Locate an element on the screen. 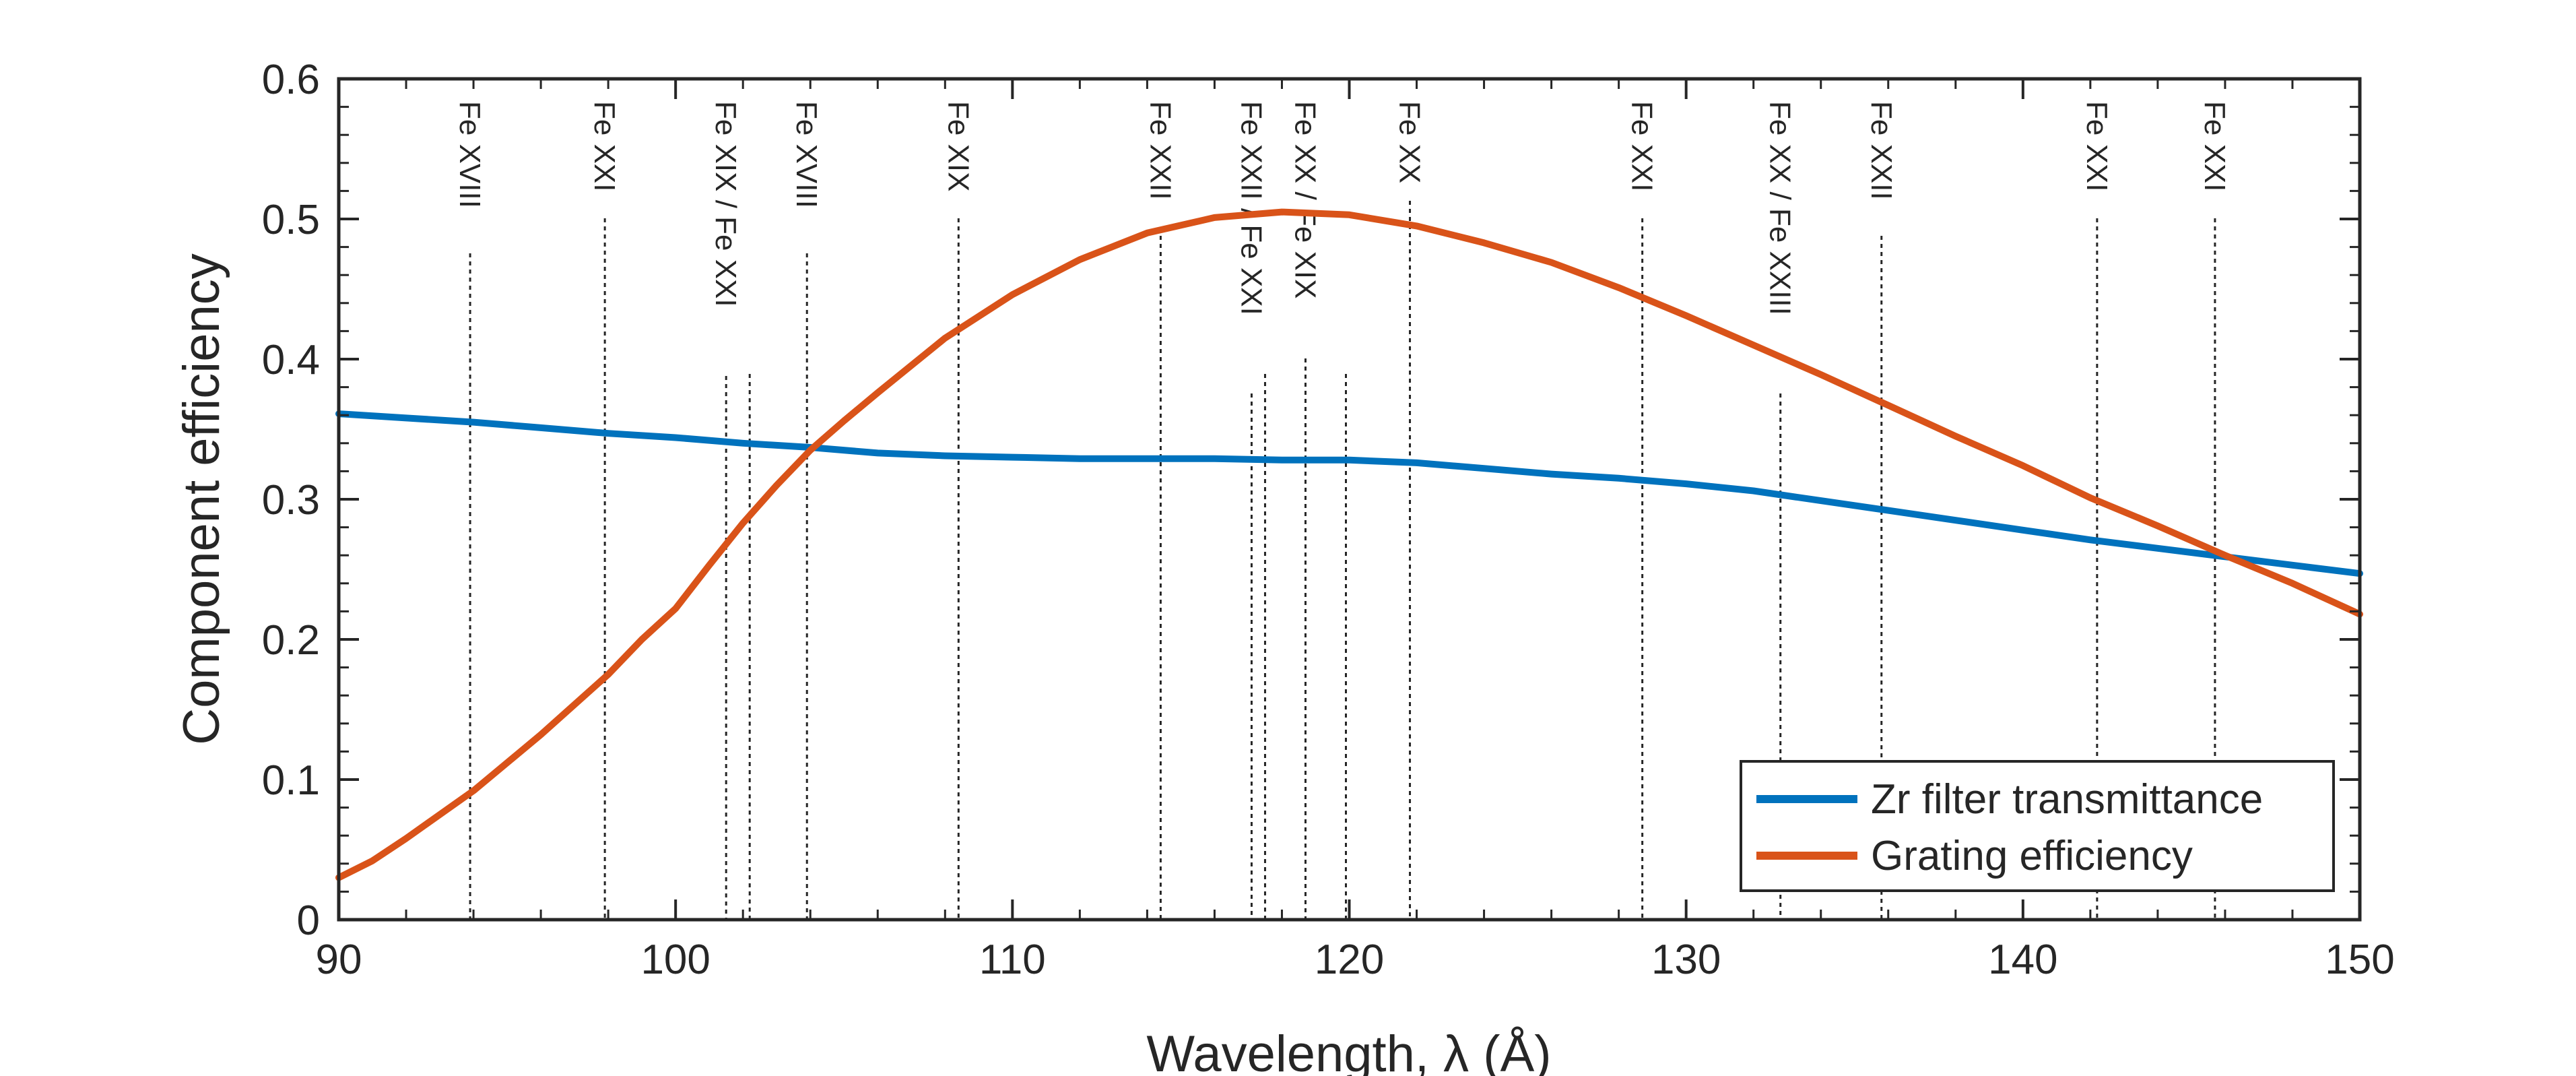 The width and height of the screenshot is (2576, 1076). y-tick-label: 0.1 is located at coordinates (291, 780).